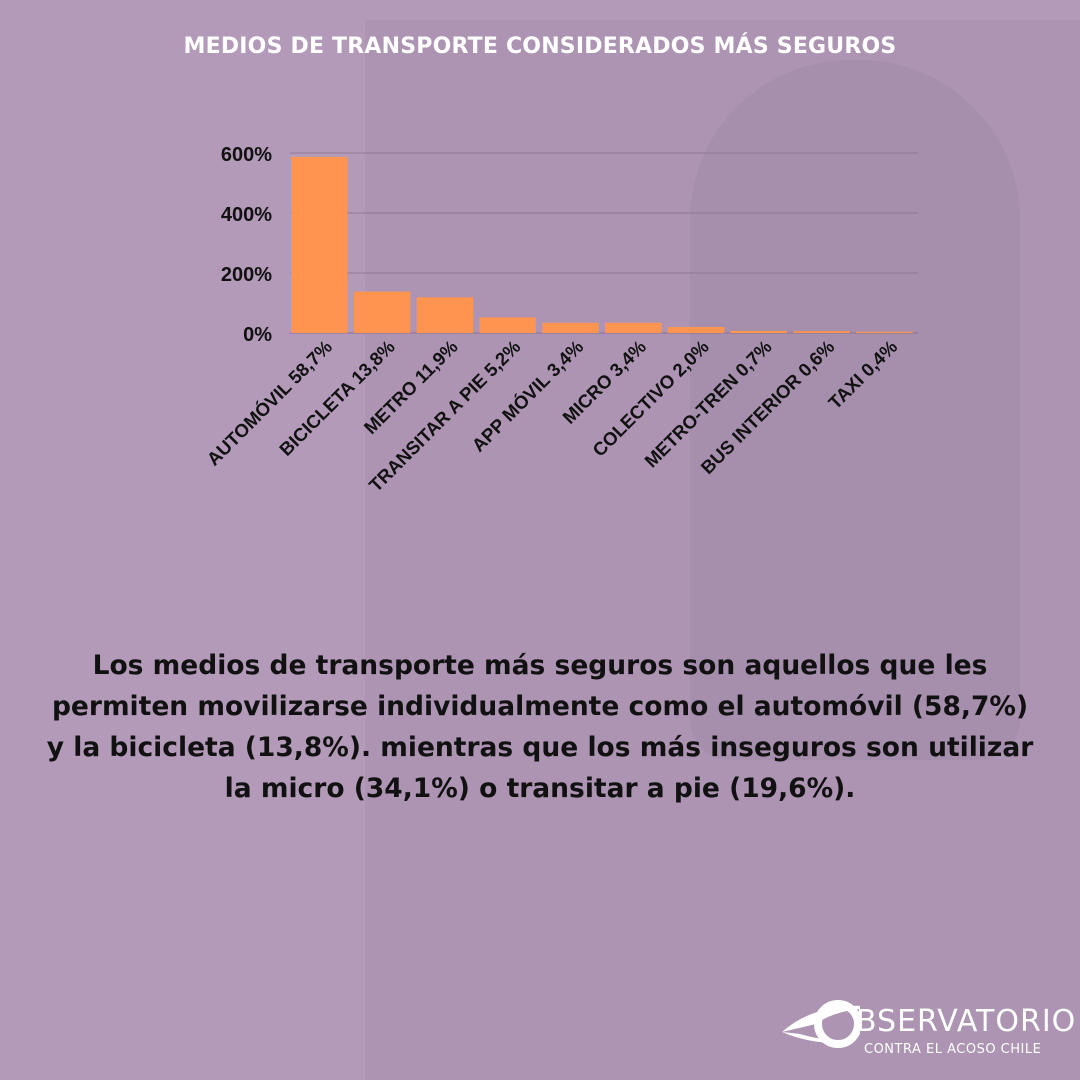 The height and width of the screenshot is (1080, 1080). What do you see at coordinates (246, 275) in the screenshot?
I see `y-tick-label: 200%` at bounding box center [246, 275].